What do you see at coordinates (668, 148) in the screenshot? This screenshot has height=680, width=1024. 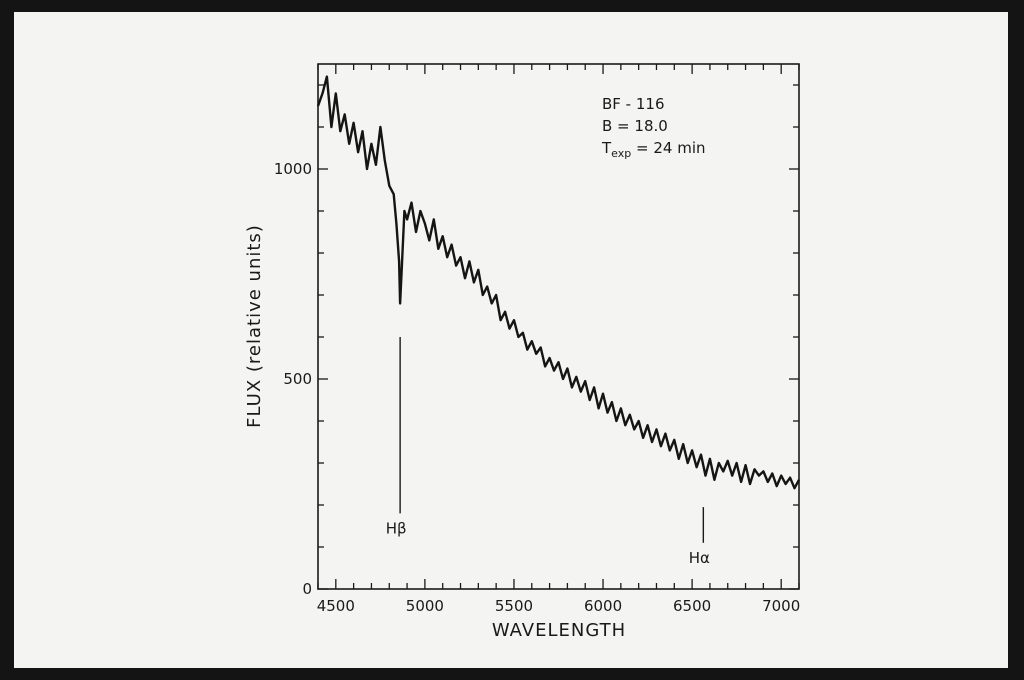 I see `exposure-suffix: = 24 min` at bounding box center [668, 148].